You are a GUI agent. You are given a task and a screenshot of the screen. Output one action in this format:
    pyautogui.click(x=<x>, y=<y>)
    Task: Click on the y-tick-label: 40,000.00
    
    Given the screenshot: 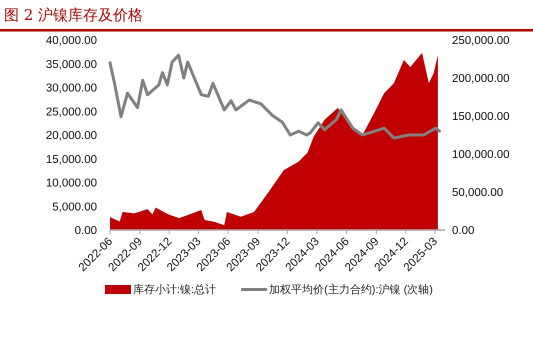 What is the action you would take?
    pyautogui.click(x=71, y=41)
    